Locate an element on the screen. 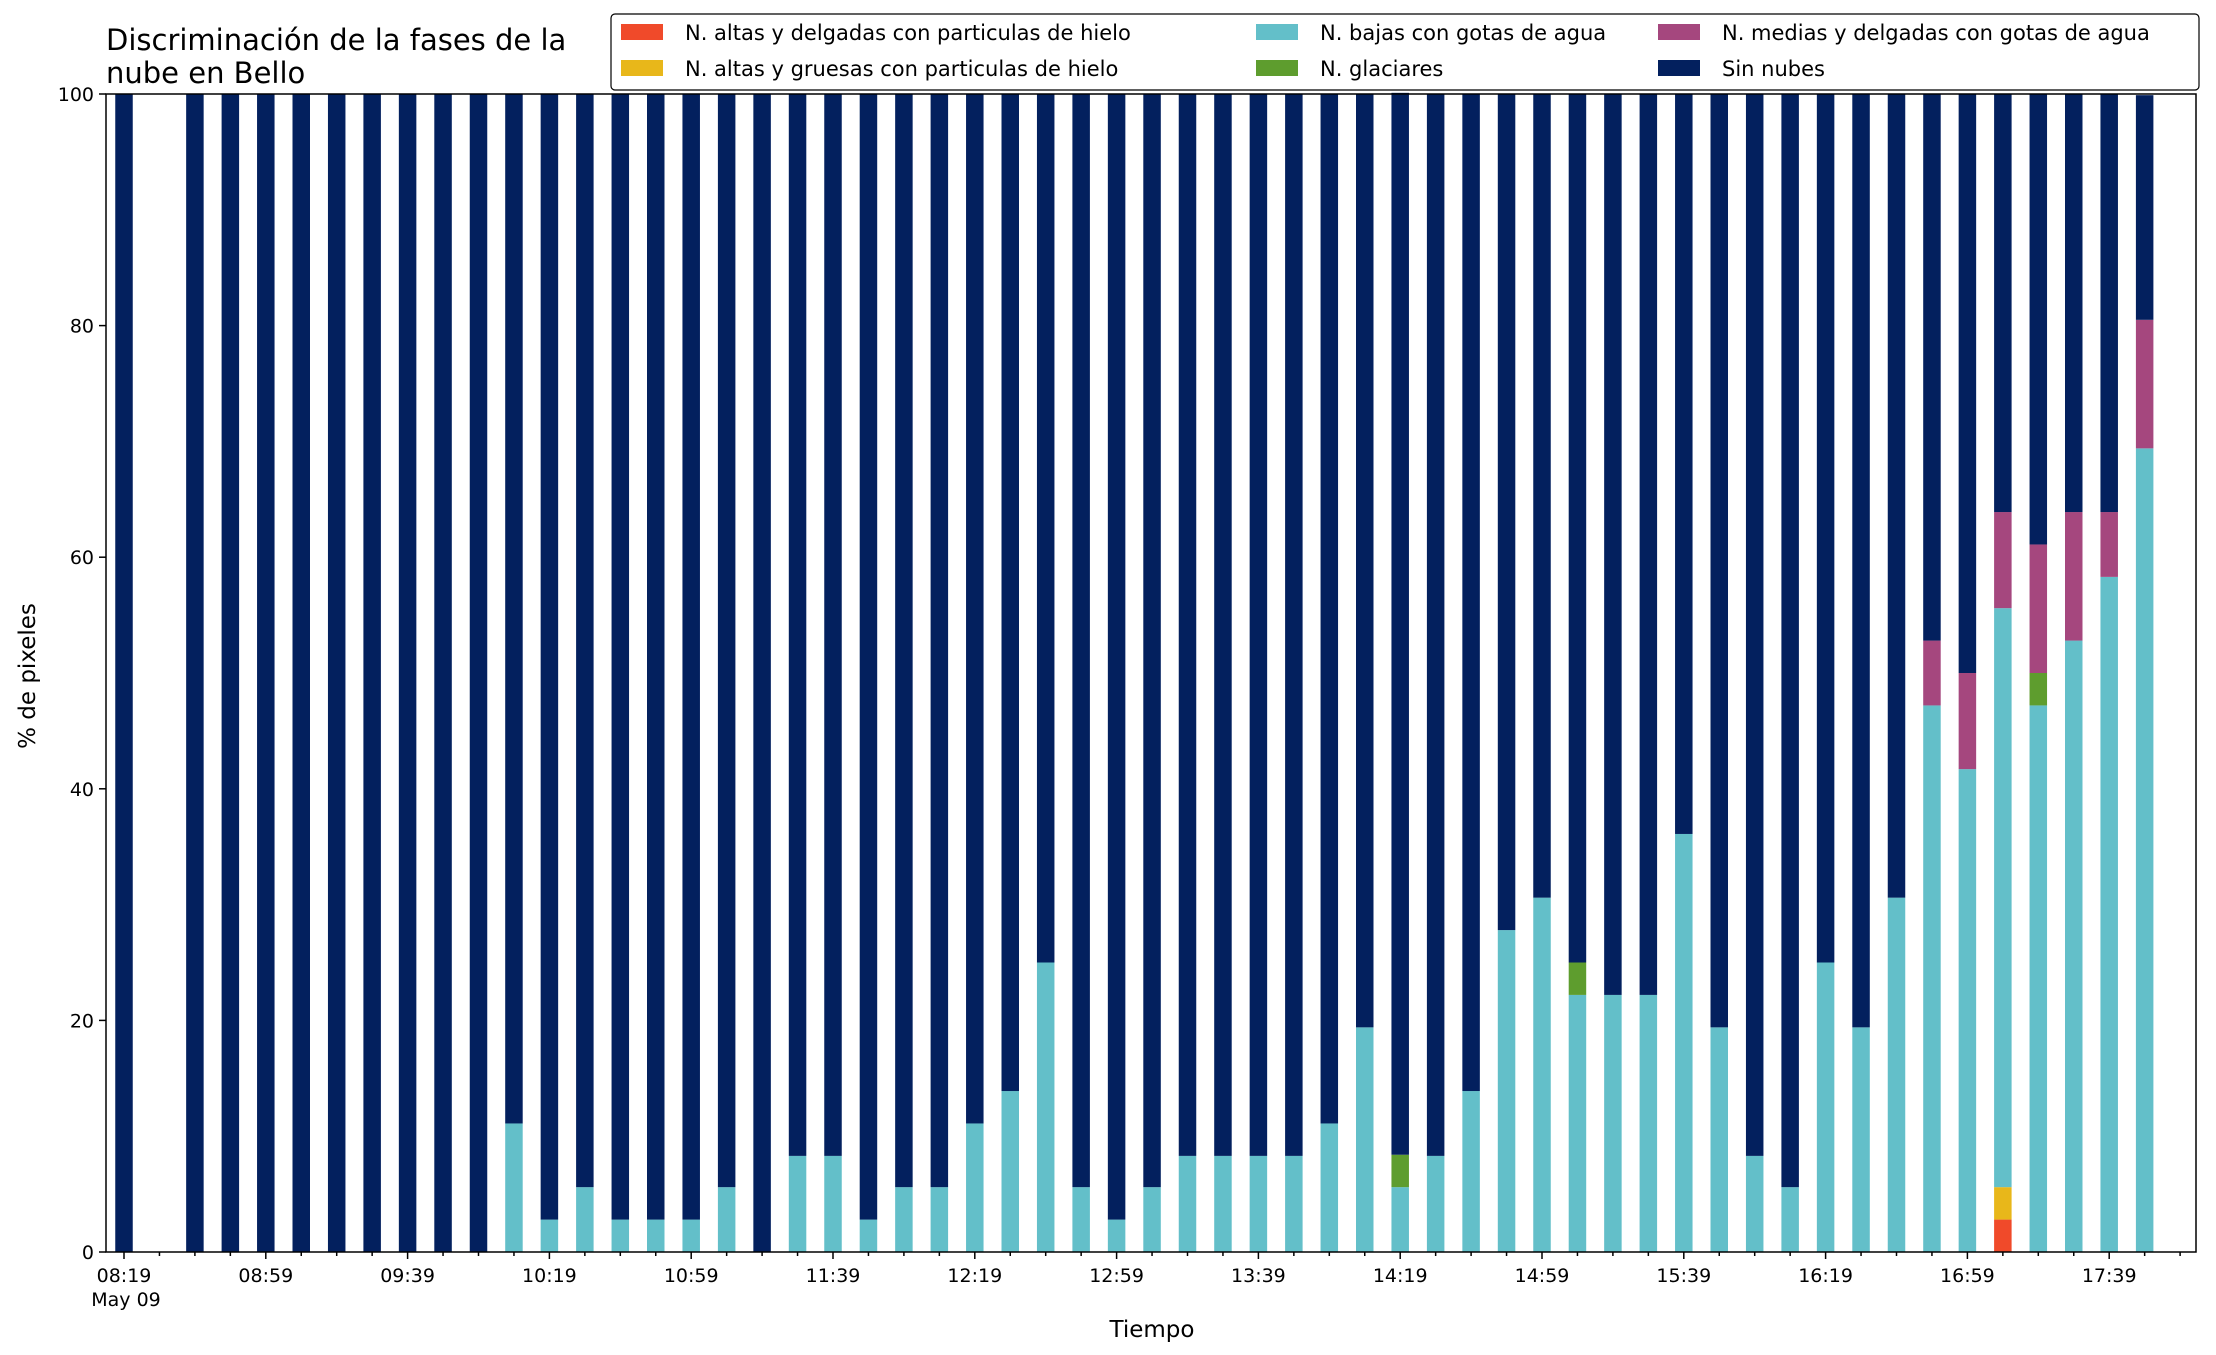  x-tick-label-8: 13:39 is located at coordinates (1258, 1276).